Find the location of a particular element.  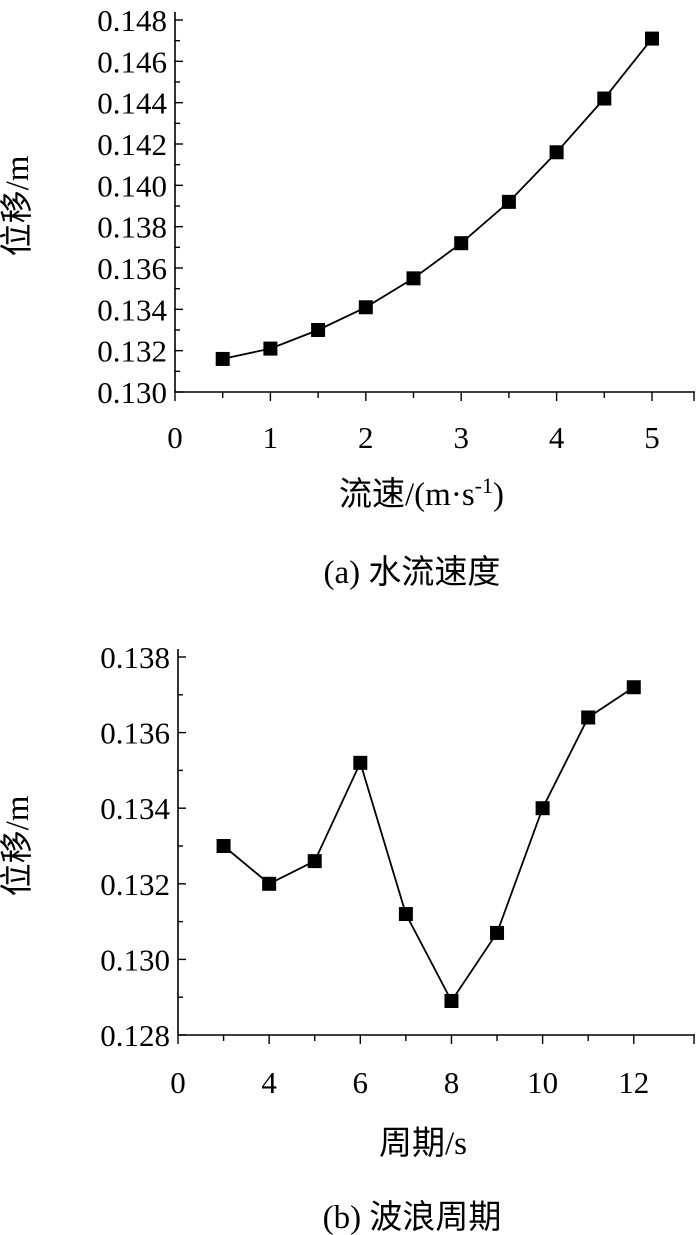

y-tick-label: 0.144 is located at coordinates (132, 103).